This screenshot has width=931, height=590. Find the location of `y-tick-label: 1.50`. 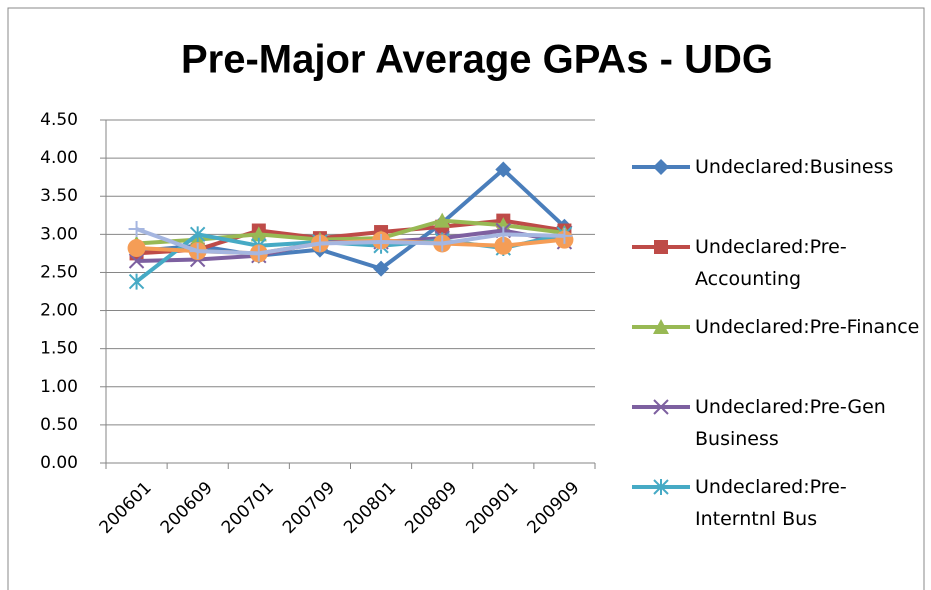

y-tick-label: 1.50 is located at coordinates (59, 349).